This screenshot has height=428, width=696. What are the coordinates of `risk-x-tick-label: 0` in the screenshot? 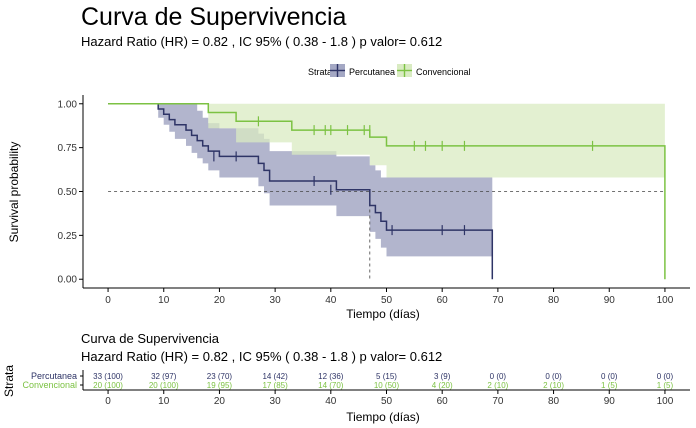 It's located at (108, 401).